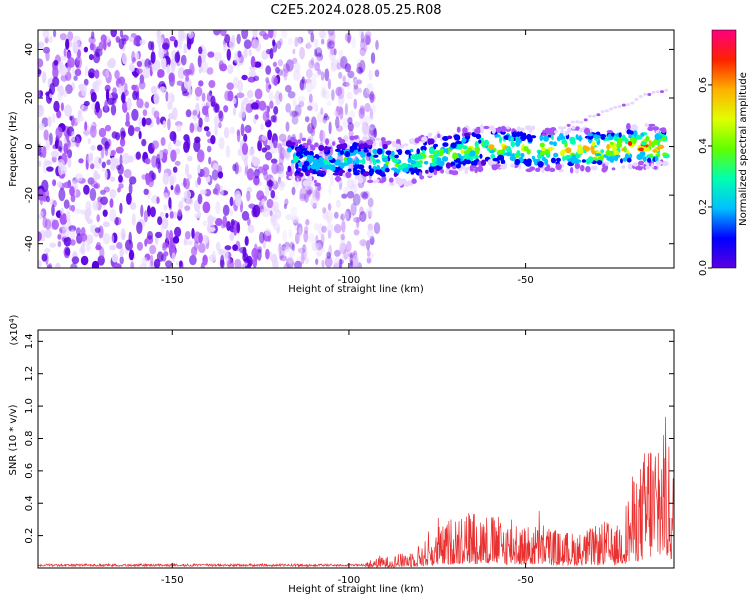  Describe the element at coordinates (29, 471) in the screenshot. I see `y-tick-label: 0.6` at that location.